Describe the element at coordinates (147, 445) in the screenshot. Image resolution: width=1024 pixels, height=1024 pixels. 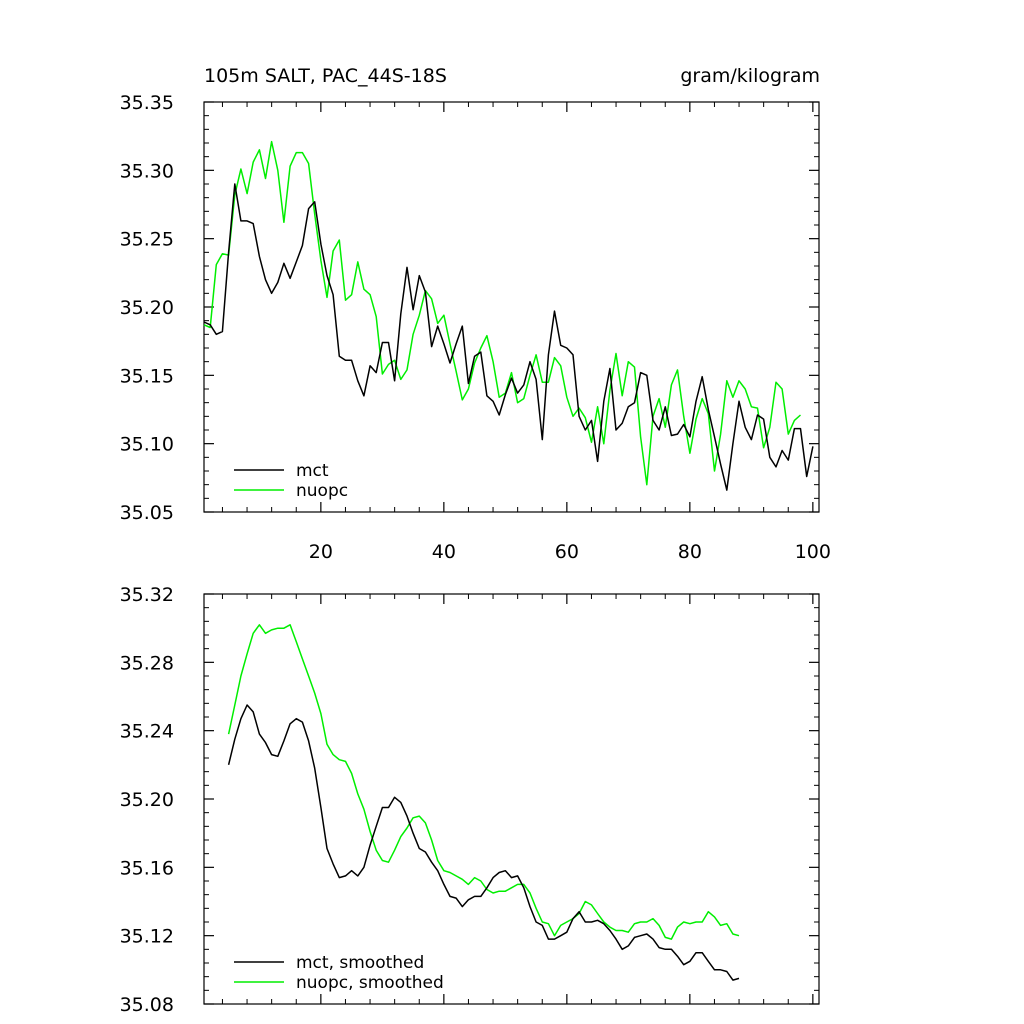
I see `top-y-tick-label: 35.10` at that location.